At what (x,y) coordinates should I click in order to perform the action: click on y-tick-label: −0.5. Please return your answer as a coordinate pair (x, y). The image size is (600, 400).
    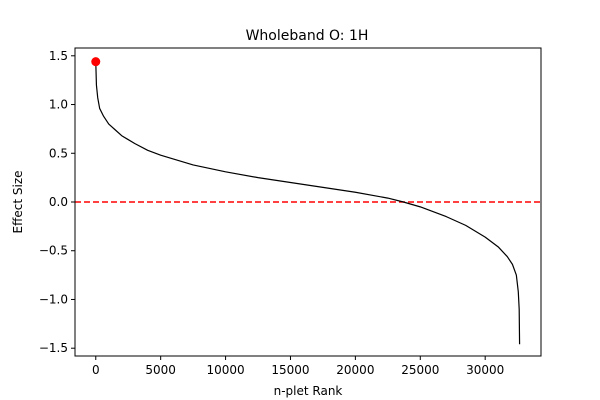
    Looking at the image, I should click on (53, 251).